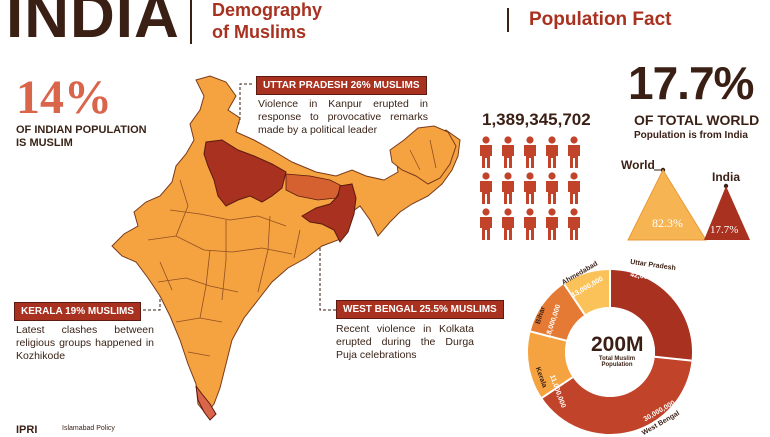 The width and height of the screenshot is (770, 437). Describe the element at coordinates (191, 22) in the screenshot. I see `header-divider` at that location.